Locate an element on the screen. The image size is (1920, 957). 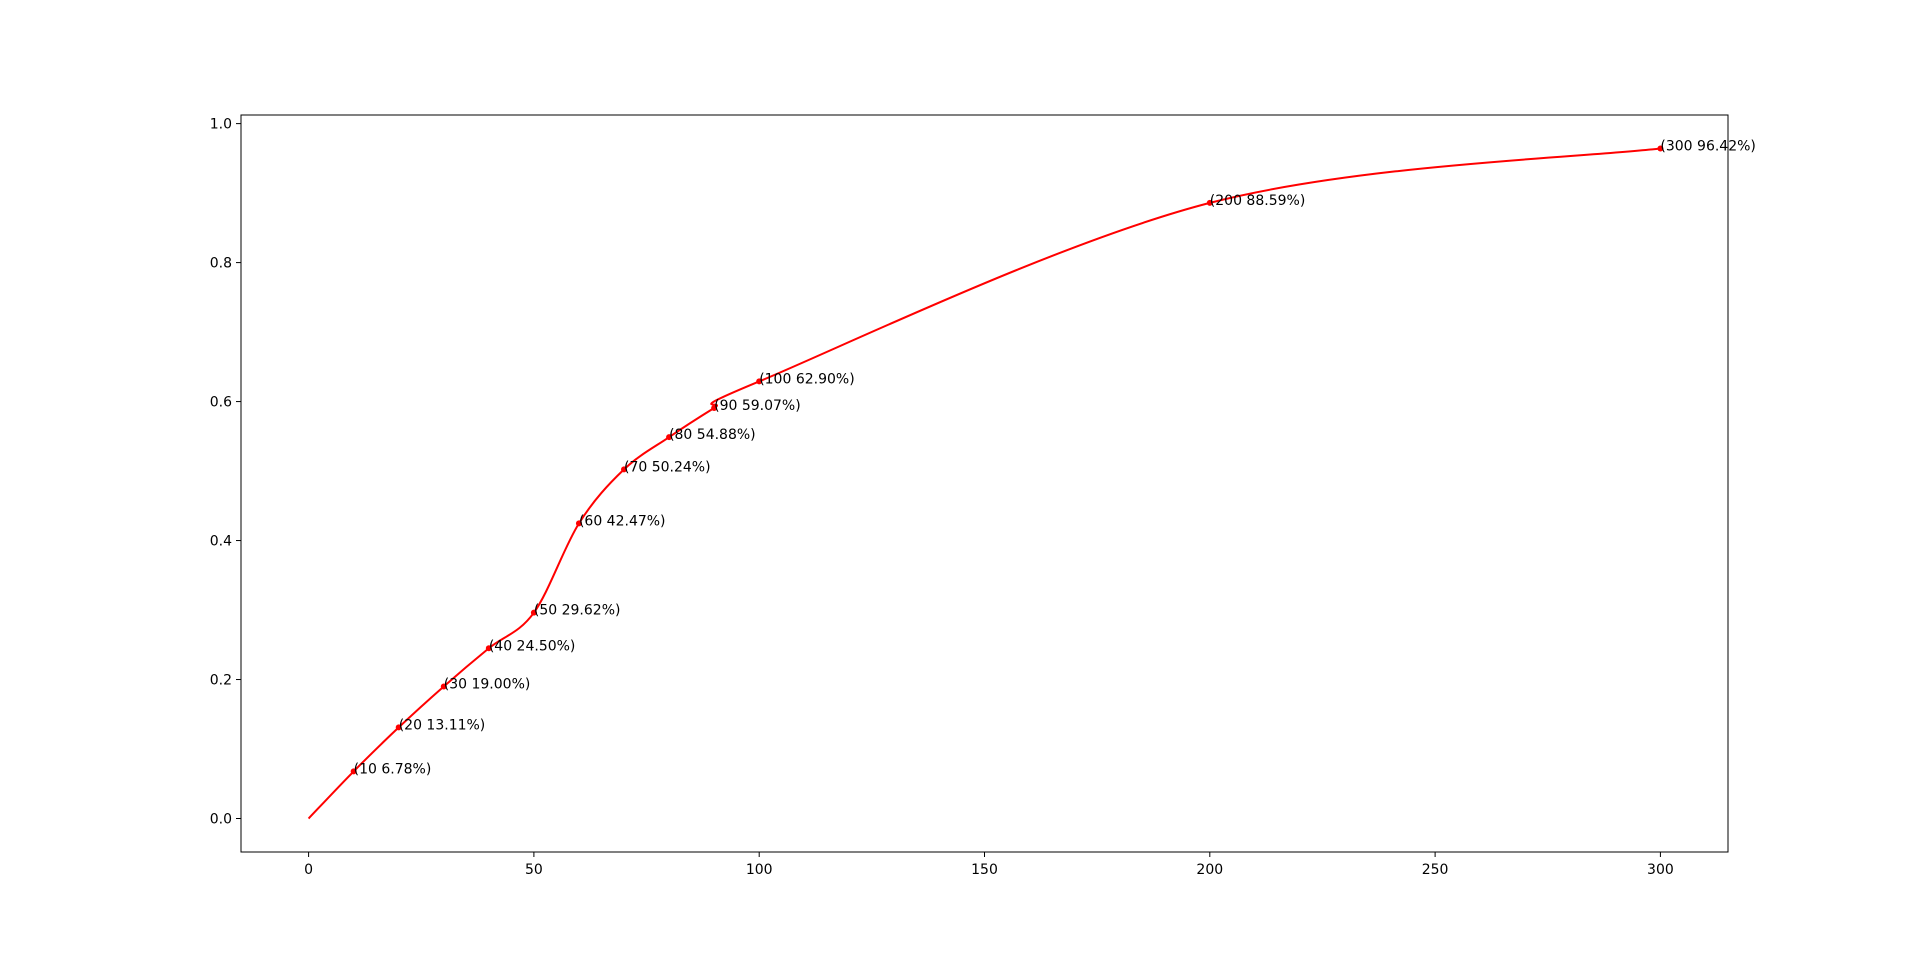
x-tick-label: 0 is located at coordinates (308, 870).